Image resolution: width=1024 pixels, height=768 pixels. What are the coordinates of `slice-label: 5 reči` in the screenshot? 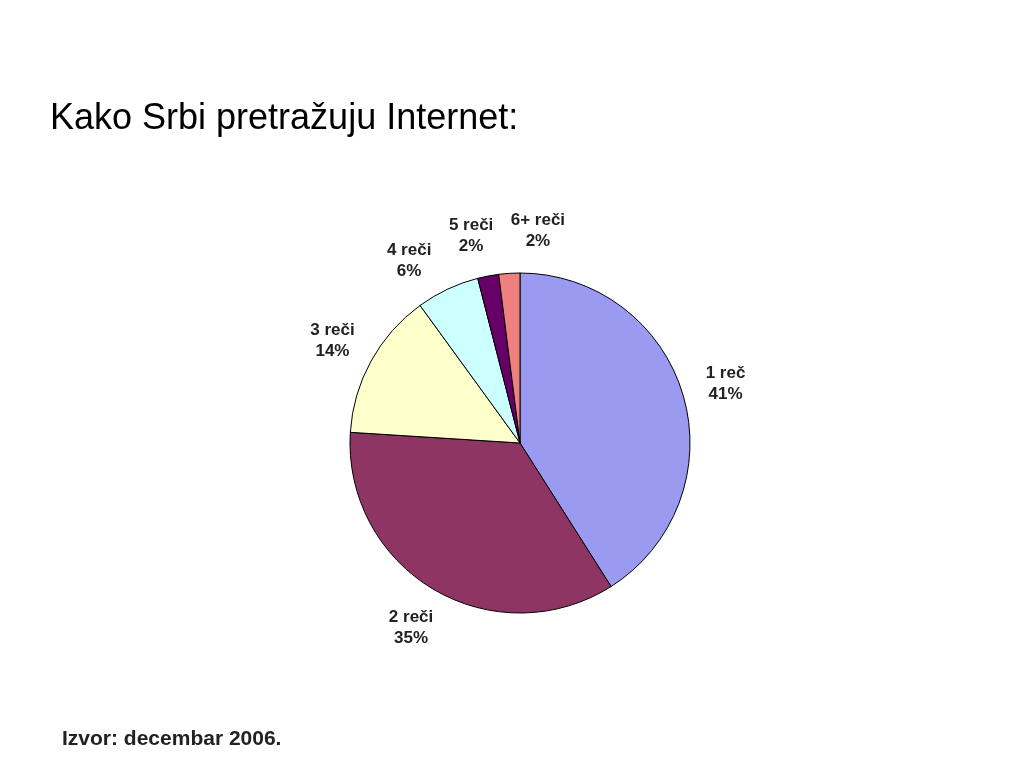 It's located at (471, 224).